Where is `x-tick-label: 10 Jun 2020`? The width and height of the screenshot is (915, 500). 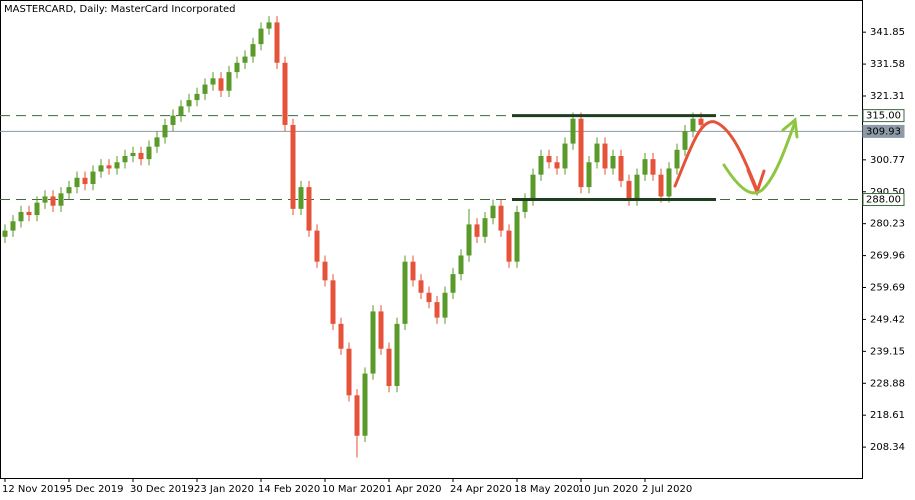 x-tick-label: 10 Jun 2020 is located at coordinates (608, 489).